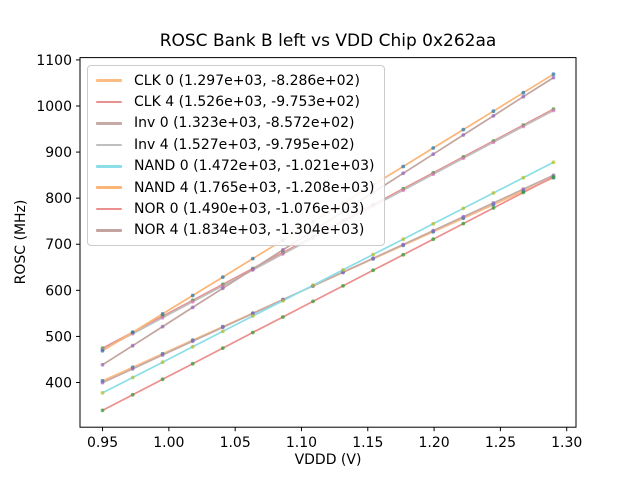  I want to click on x-tick-label: 1.20, so click(434, 443).